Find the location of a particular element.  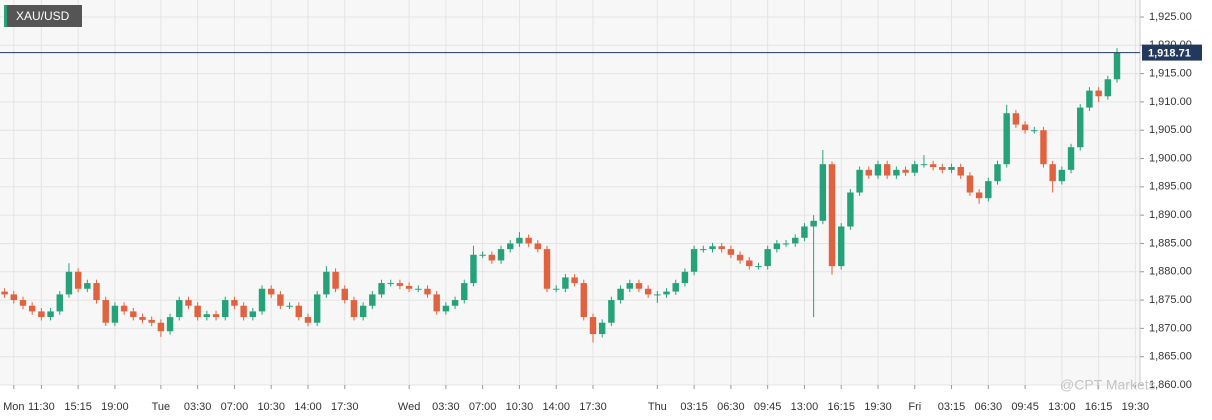

title-box is located at coordinates (43, 16).